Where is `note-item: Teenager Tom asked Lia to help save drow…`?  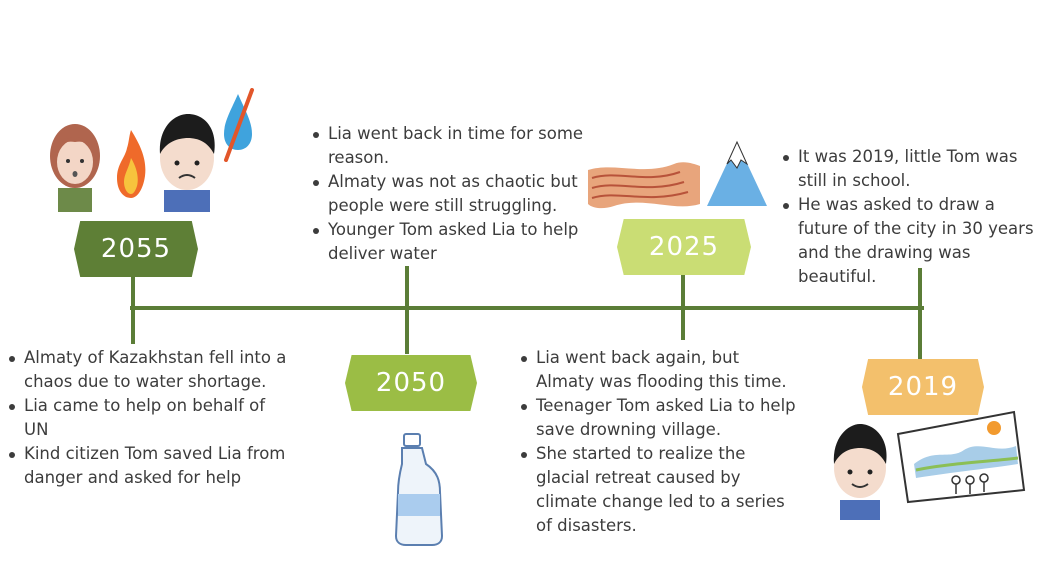
note-item: Teenager Tom asked Lia to help save drow… is located at coordinates (659, 418).